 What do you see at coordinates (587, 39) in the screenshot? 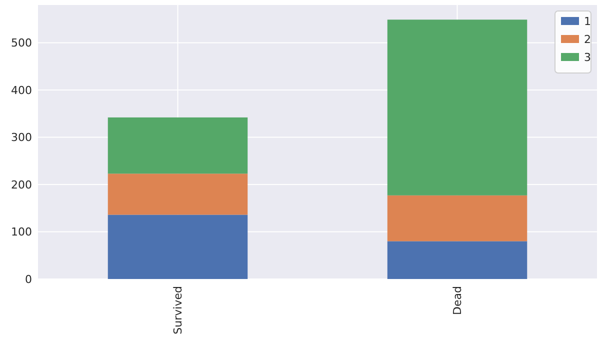
I see `legend-label: 2` at bounding box center [587, 39].